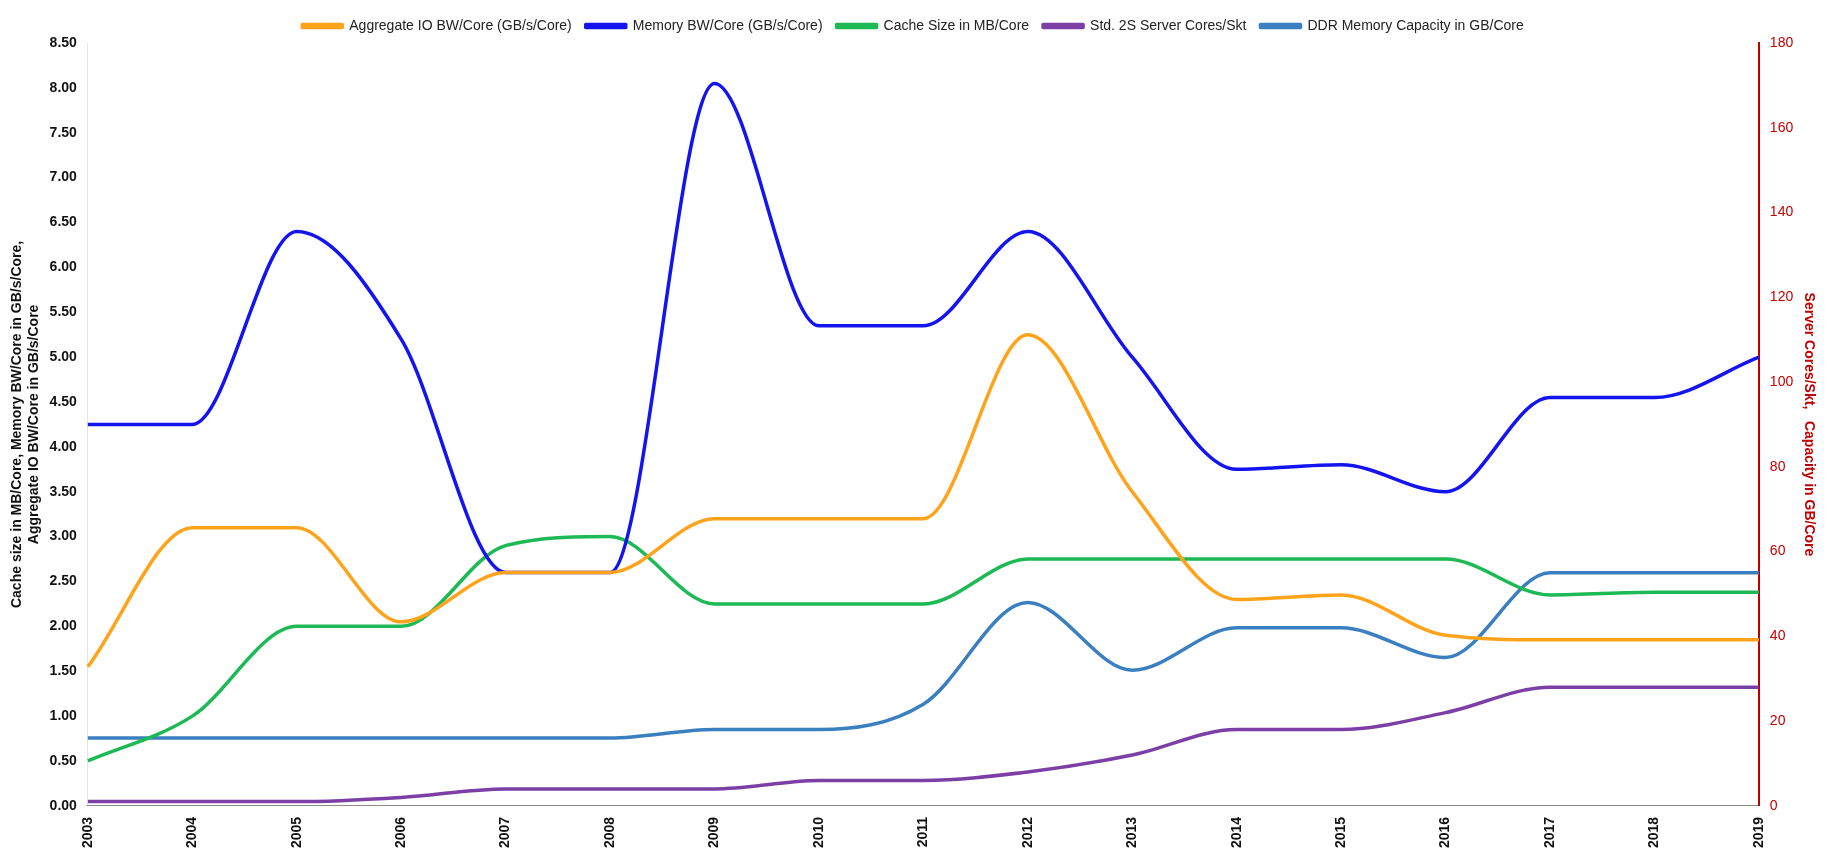 The height and width of the screenshot is (856, 1831). Describe the element at coordinates (1781, 296) in the screenshot. I see `y2-tick-label: 120` at that location.